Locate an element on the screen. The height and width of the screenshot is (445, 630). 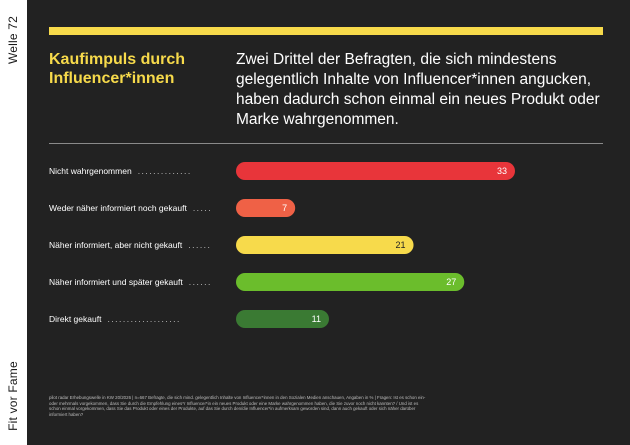
wave-label: Welle 72 is located at coordinates (13, 40).